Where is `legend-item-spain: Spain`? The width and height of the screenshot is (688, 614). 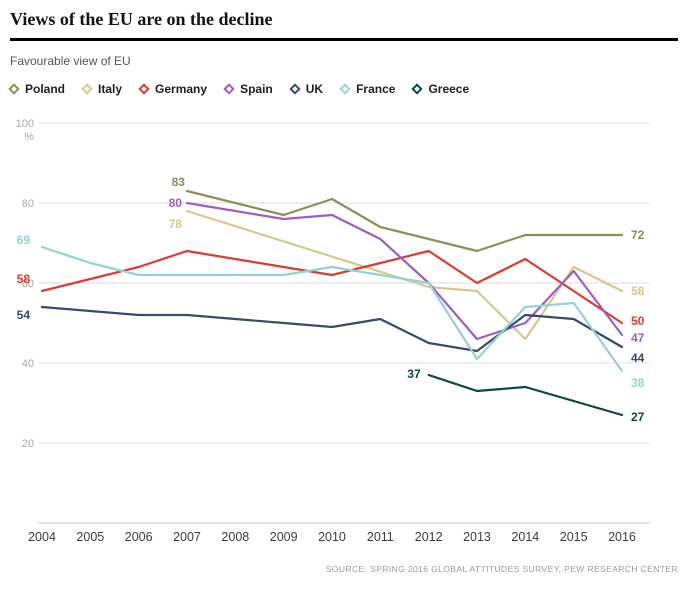
legend-item-spain: Spain is located at coordinates (248, 88).